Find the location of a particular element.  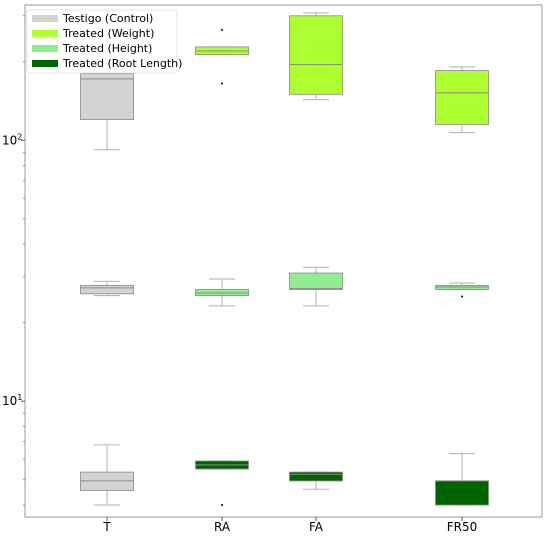

box-FA-s2-box is located at coordinates (316, 281).